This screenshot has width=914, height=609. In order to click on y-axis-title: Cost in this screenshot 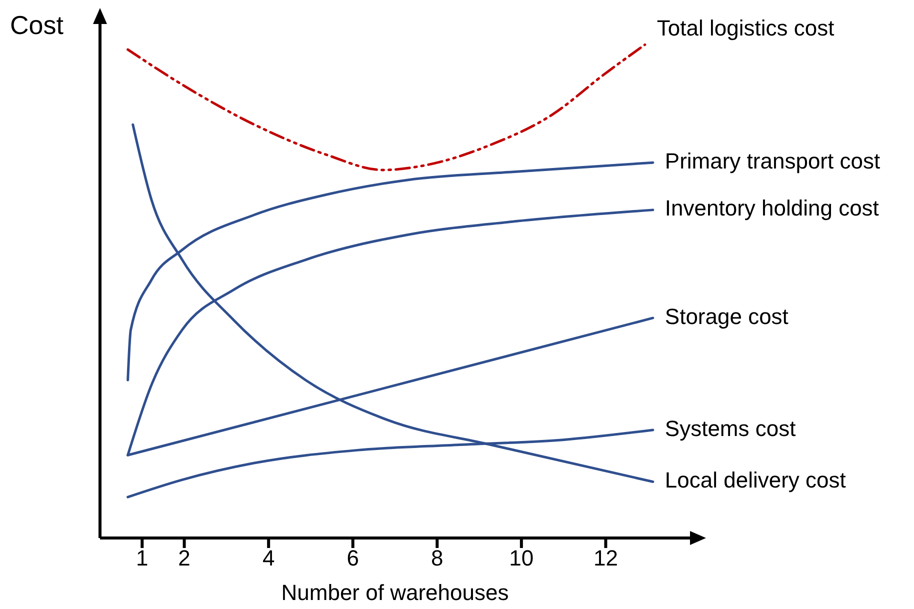, I will do `click(37, 25)`.